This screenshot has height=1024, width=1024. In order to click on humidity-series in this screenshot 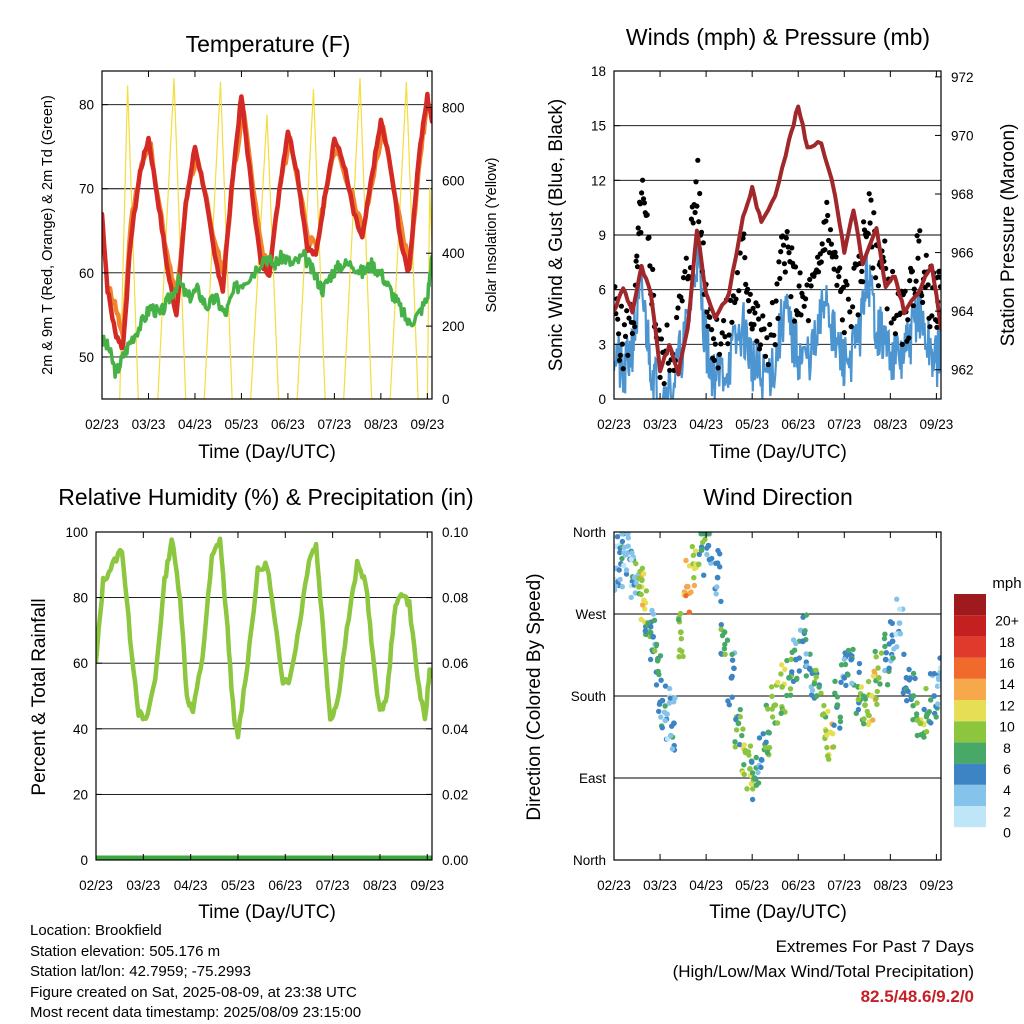, I will do `click(264, 698)`.